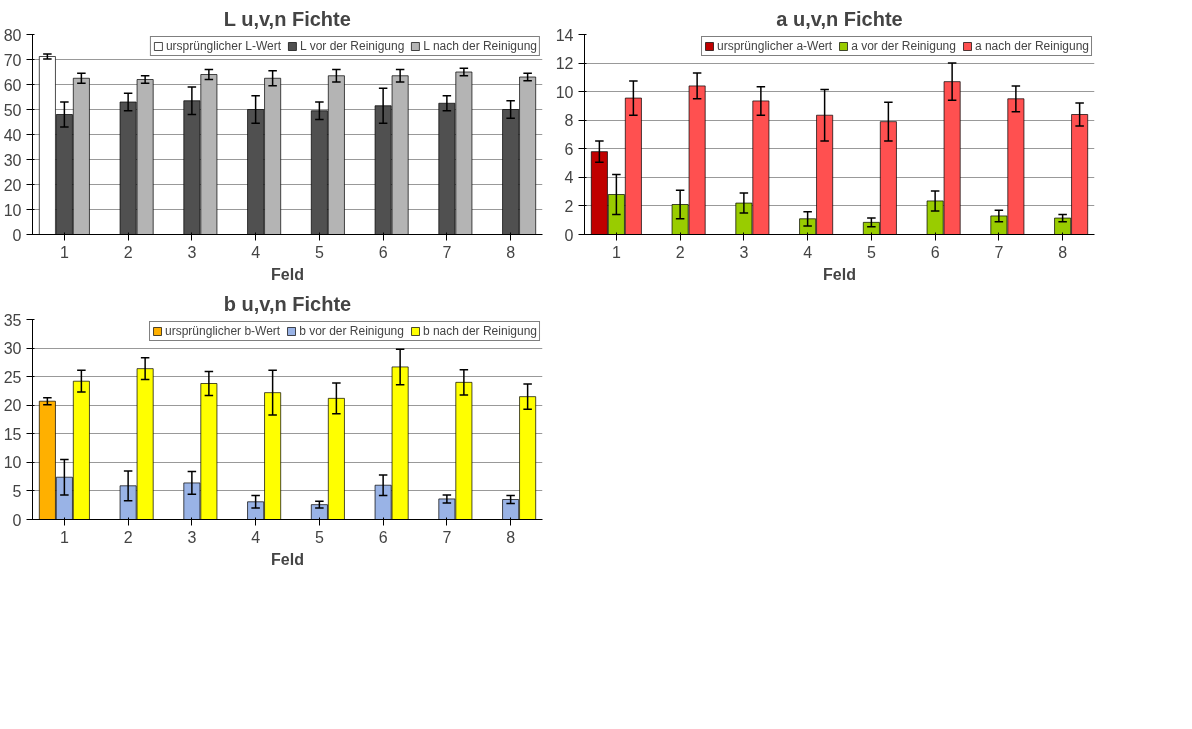 The image size is (1192, 729). Describe the element at coordinates (12, 135) in the screenshot. I see `y-tick-label: 40` at that location.